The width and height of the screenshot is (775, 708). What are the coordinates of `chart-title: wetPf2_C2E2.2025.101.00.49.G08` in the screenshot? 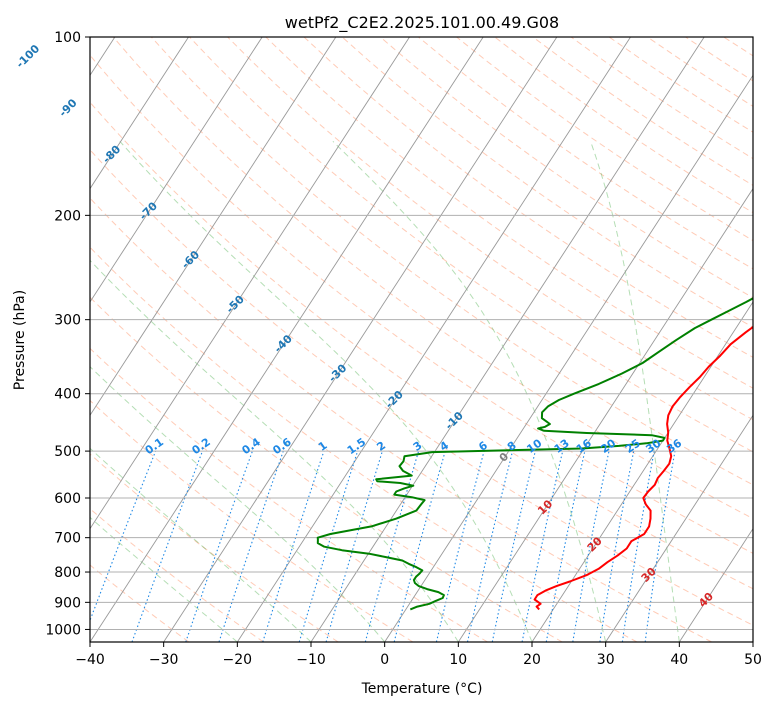 It's located at (422, 23).